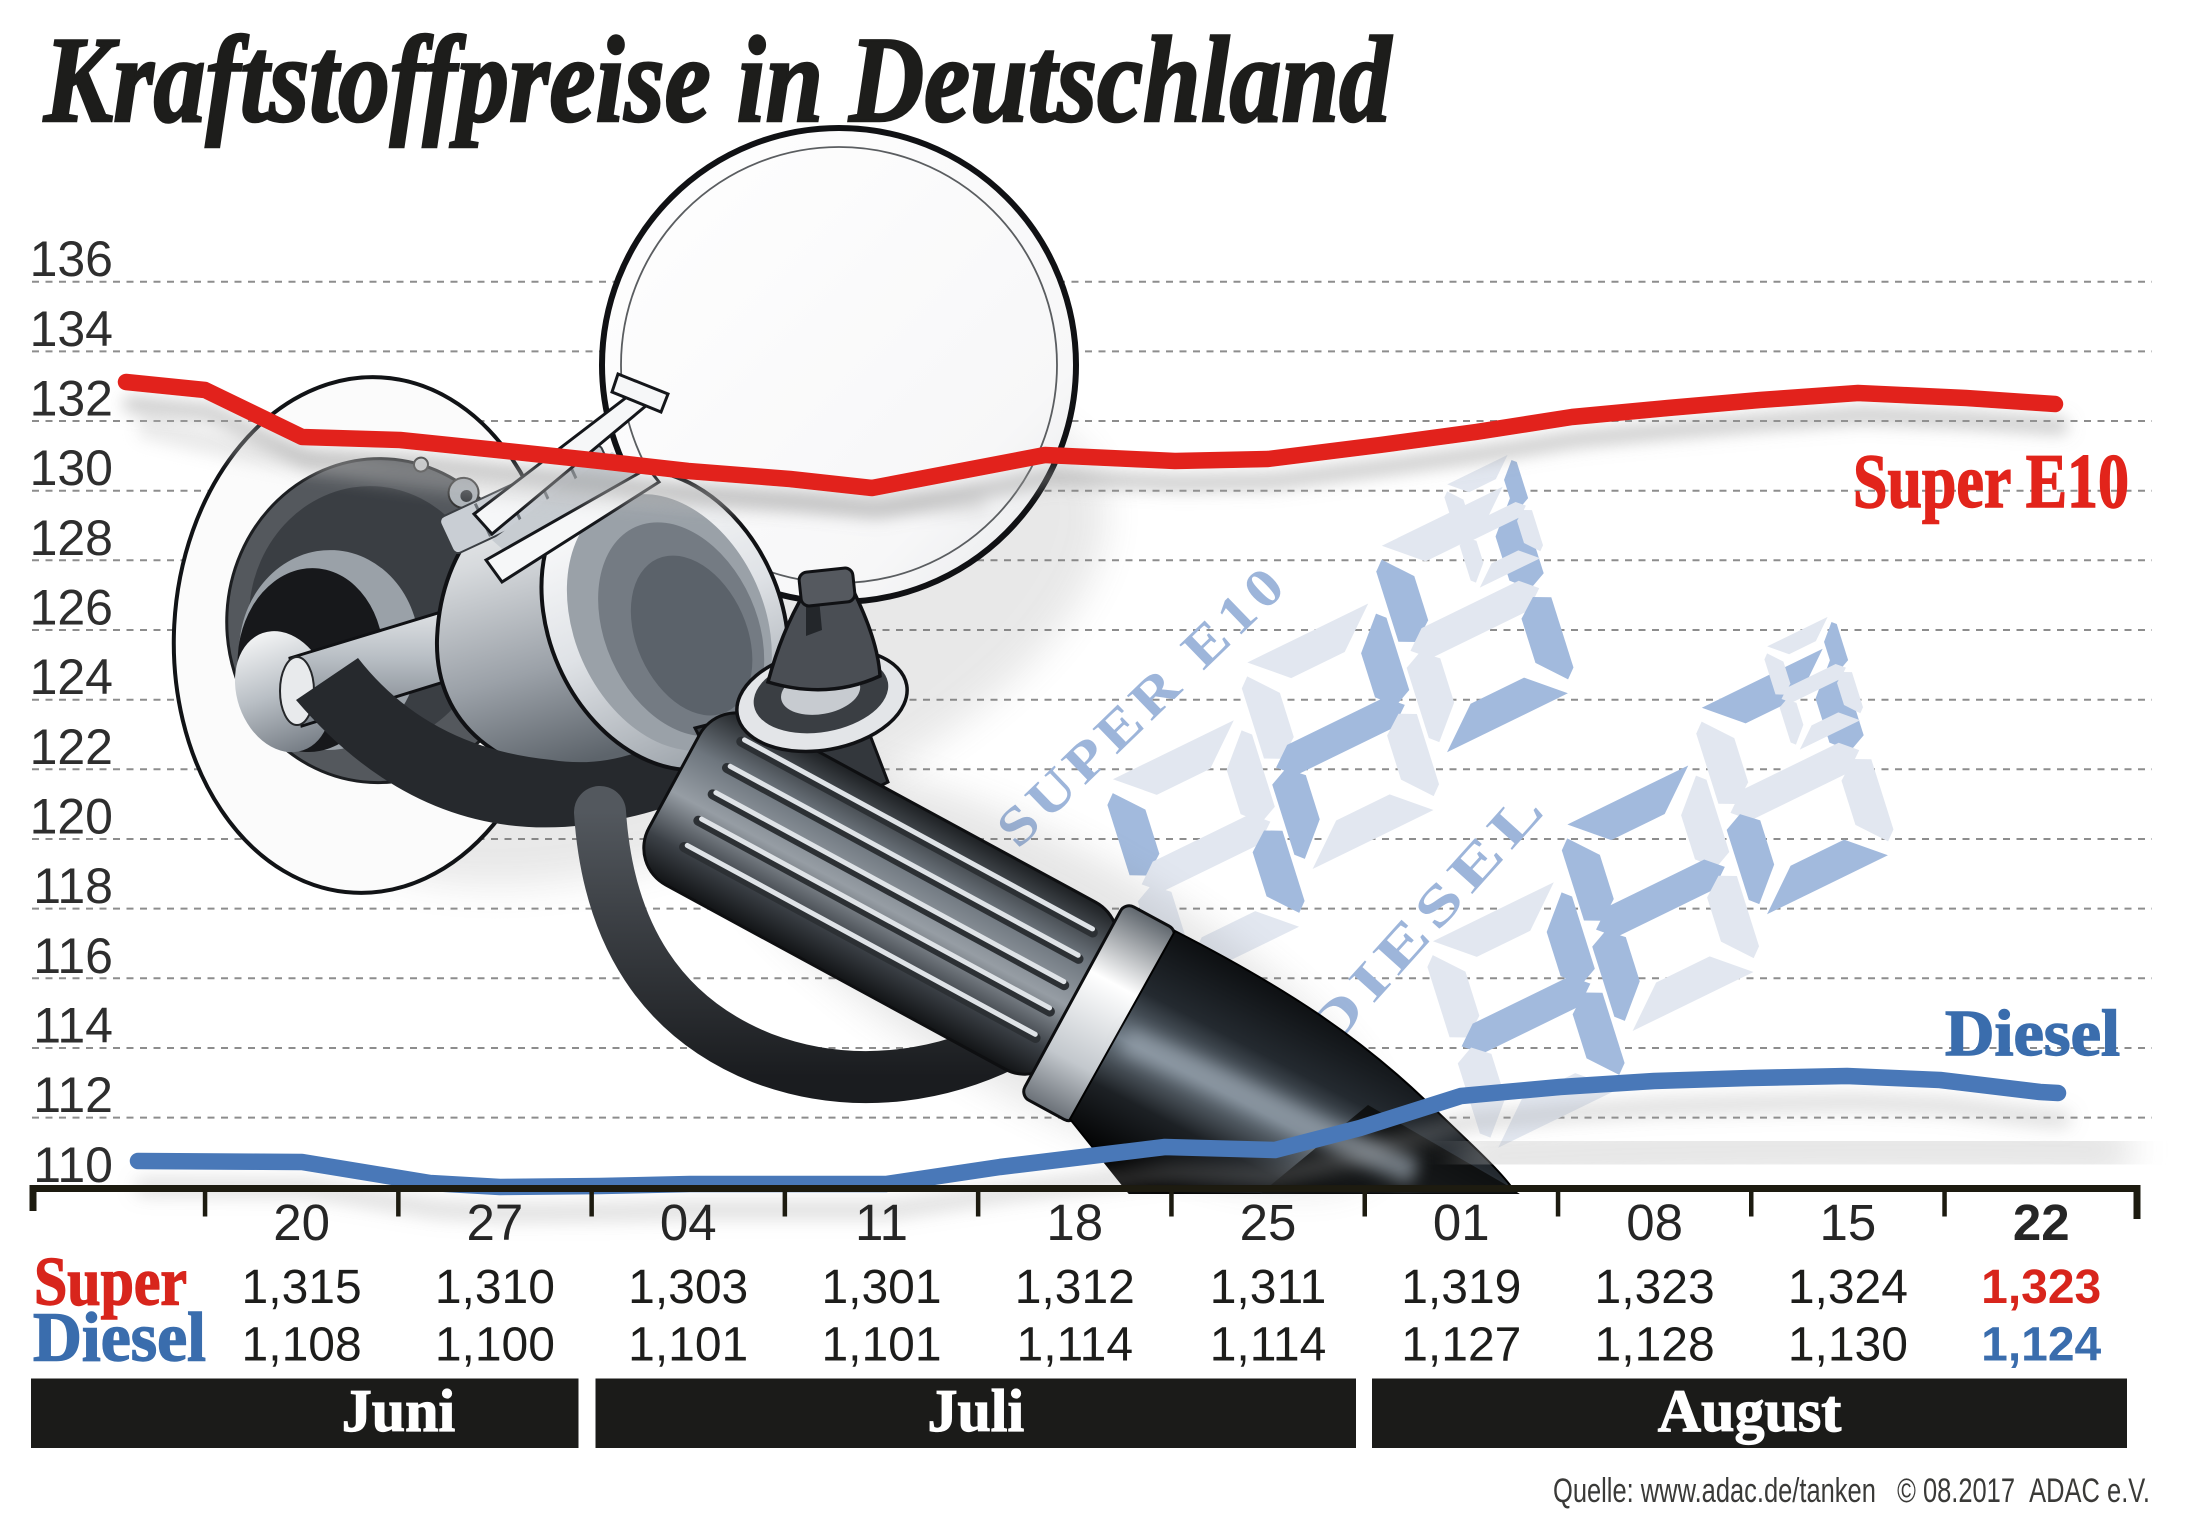 The height and width of the screenshot is (1531, 2187). I want to click on svg-text: 134, so click(71, 329).